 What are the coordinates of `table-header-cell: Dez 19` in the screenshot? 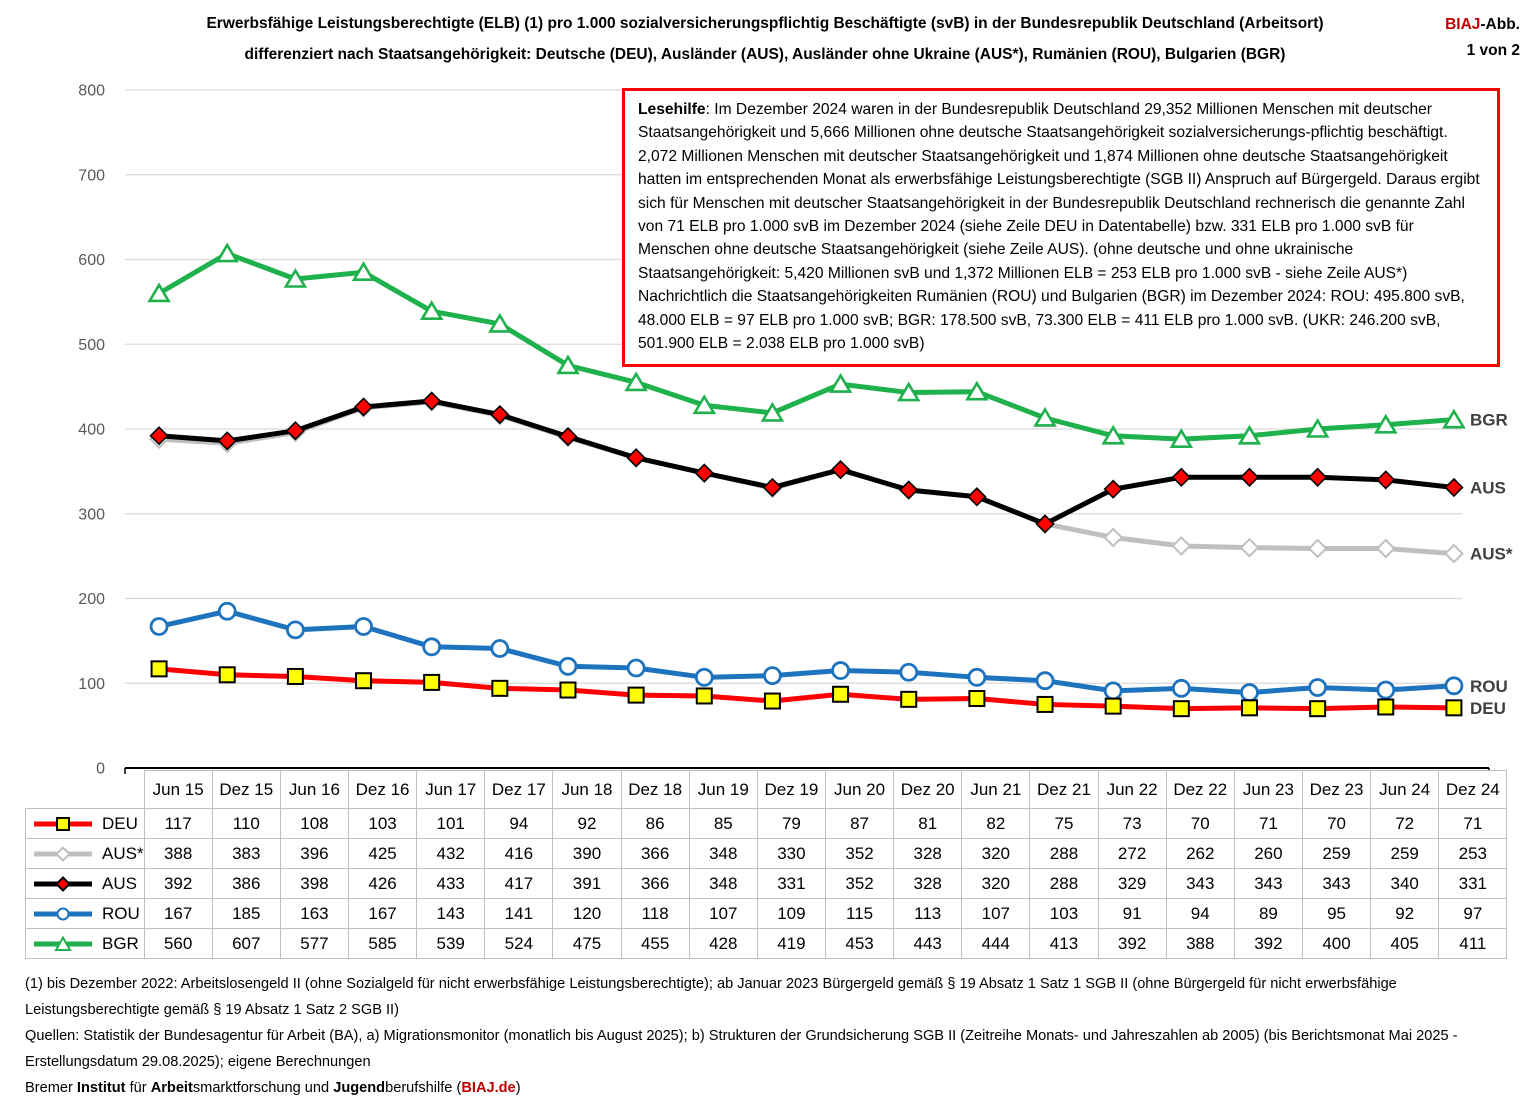 It's located at (791, 789).